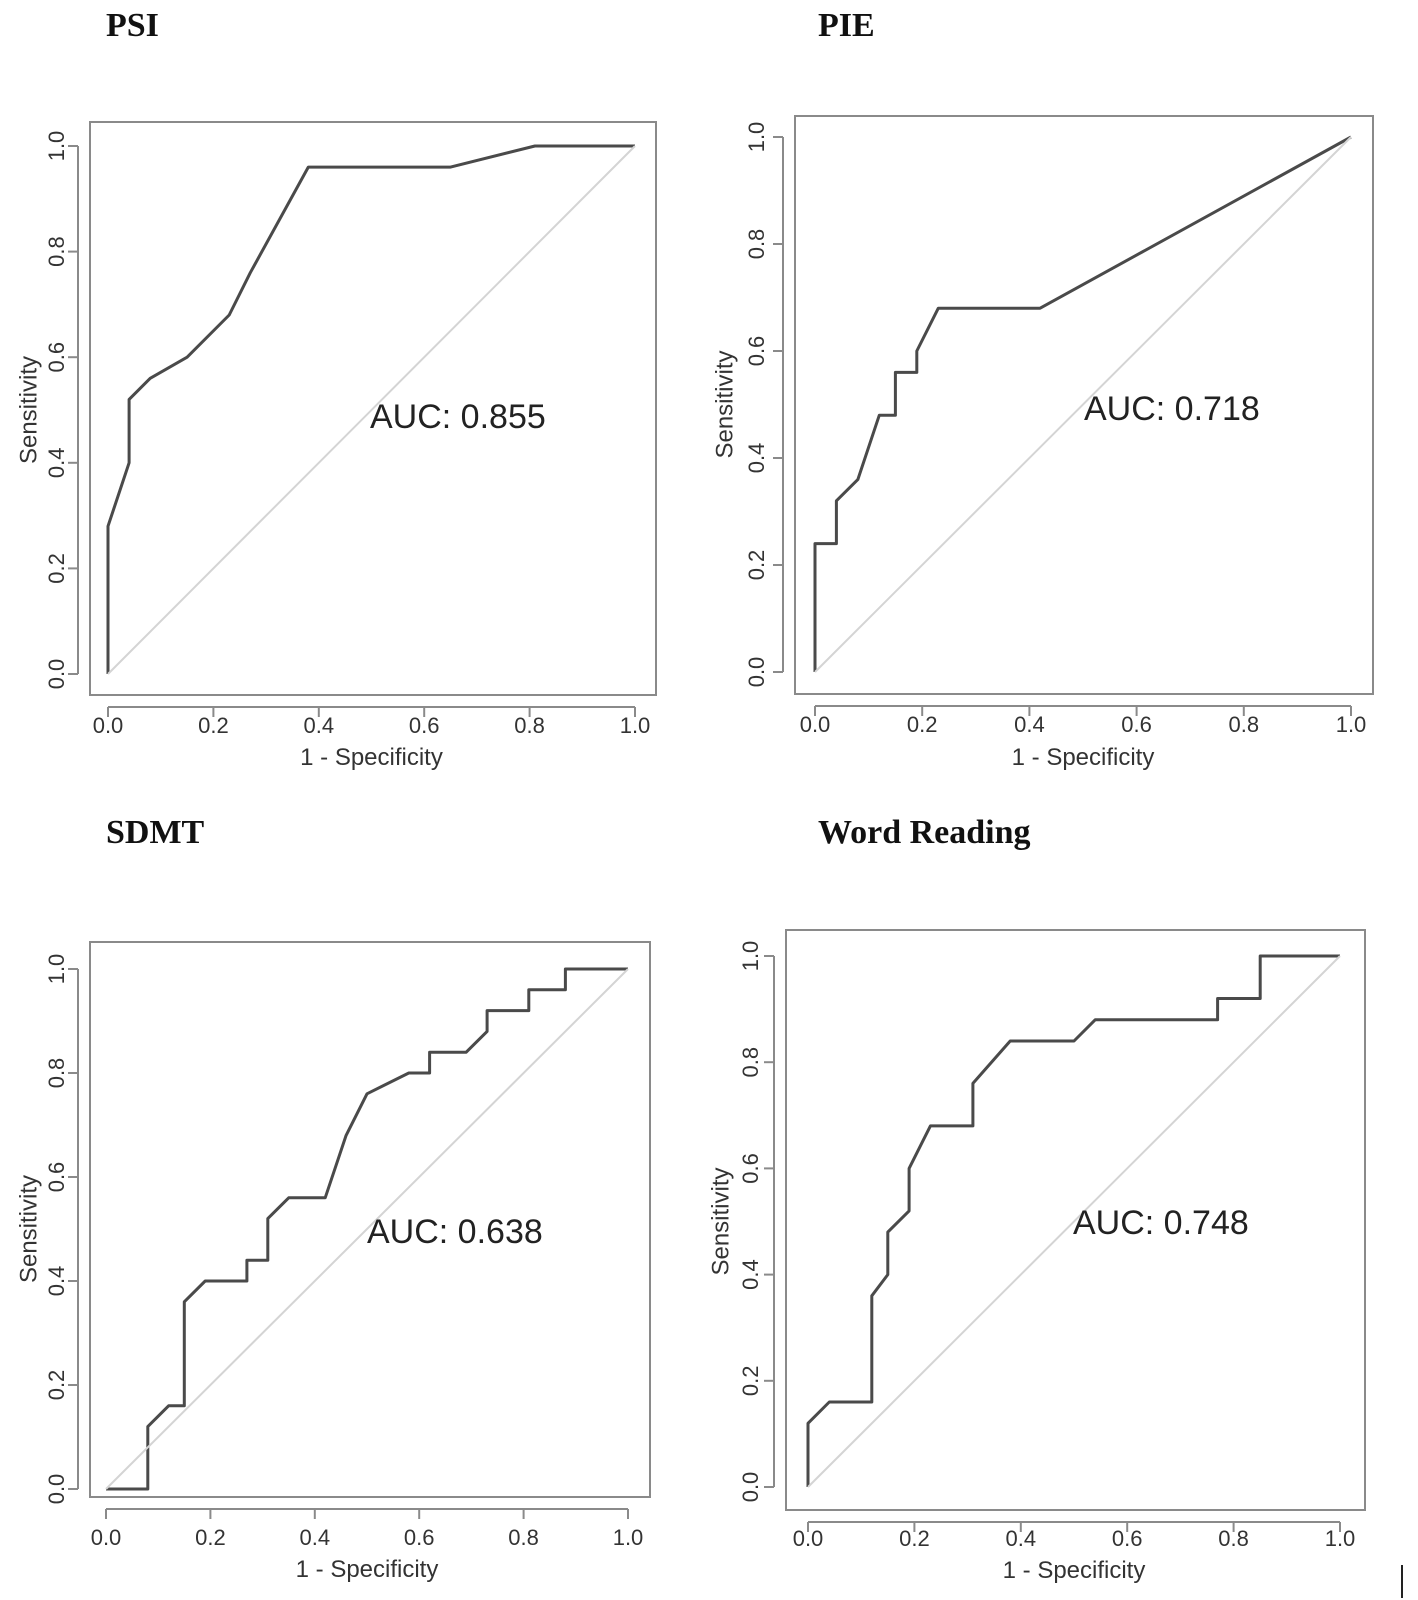 This screenshot has height=1600, width=1418. I want to click on auc-label: AUC: 0.638, so click(455, 1232).